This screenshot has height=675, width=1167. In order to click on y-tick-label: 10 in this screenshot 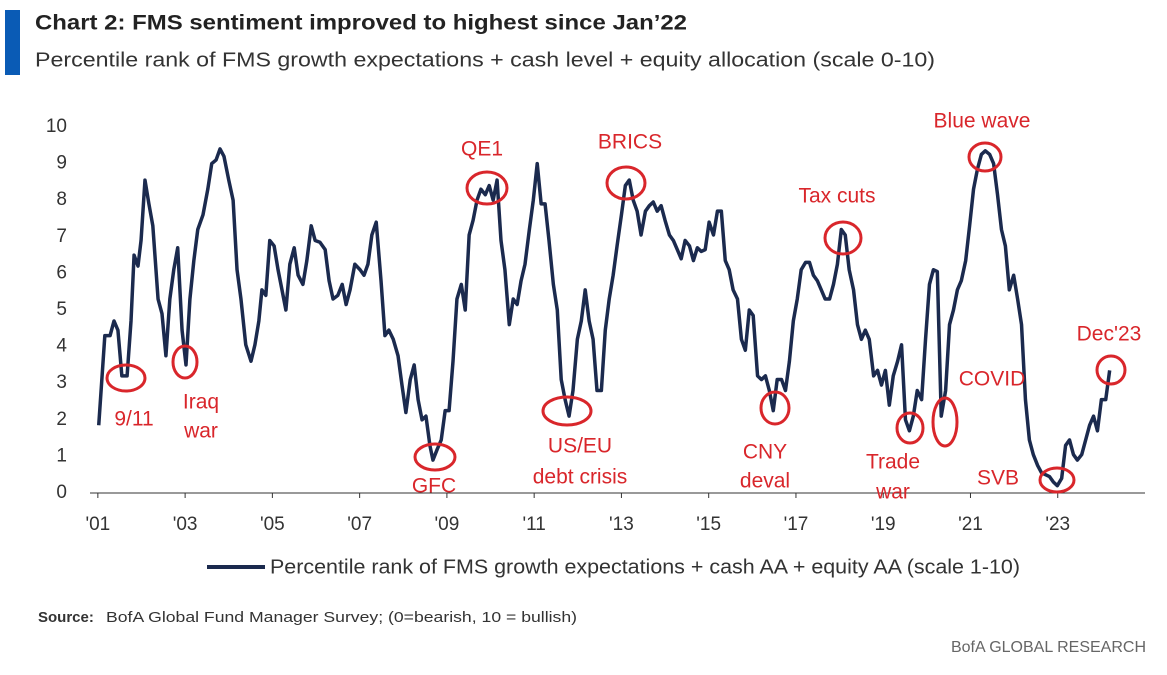, I will do `click(56, 126)`.